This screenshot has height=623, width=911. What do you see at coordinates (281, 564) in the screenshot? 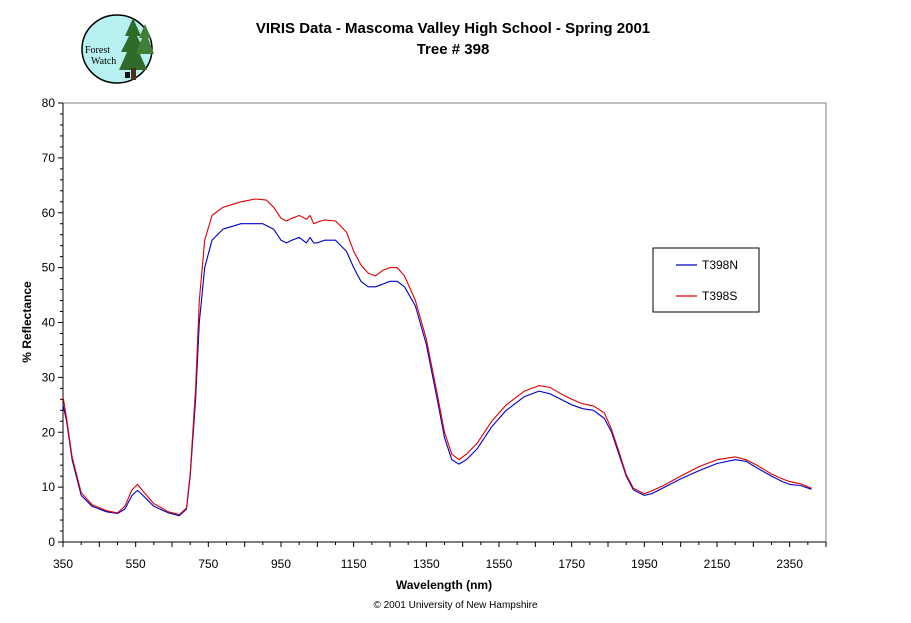
I see `x-tick-label: 950` at bounding box center [281, 564].